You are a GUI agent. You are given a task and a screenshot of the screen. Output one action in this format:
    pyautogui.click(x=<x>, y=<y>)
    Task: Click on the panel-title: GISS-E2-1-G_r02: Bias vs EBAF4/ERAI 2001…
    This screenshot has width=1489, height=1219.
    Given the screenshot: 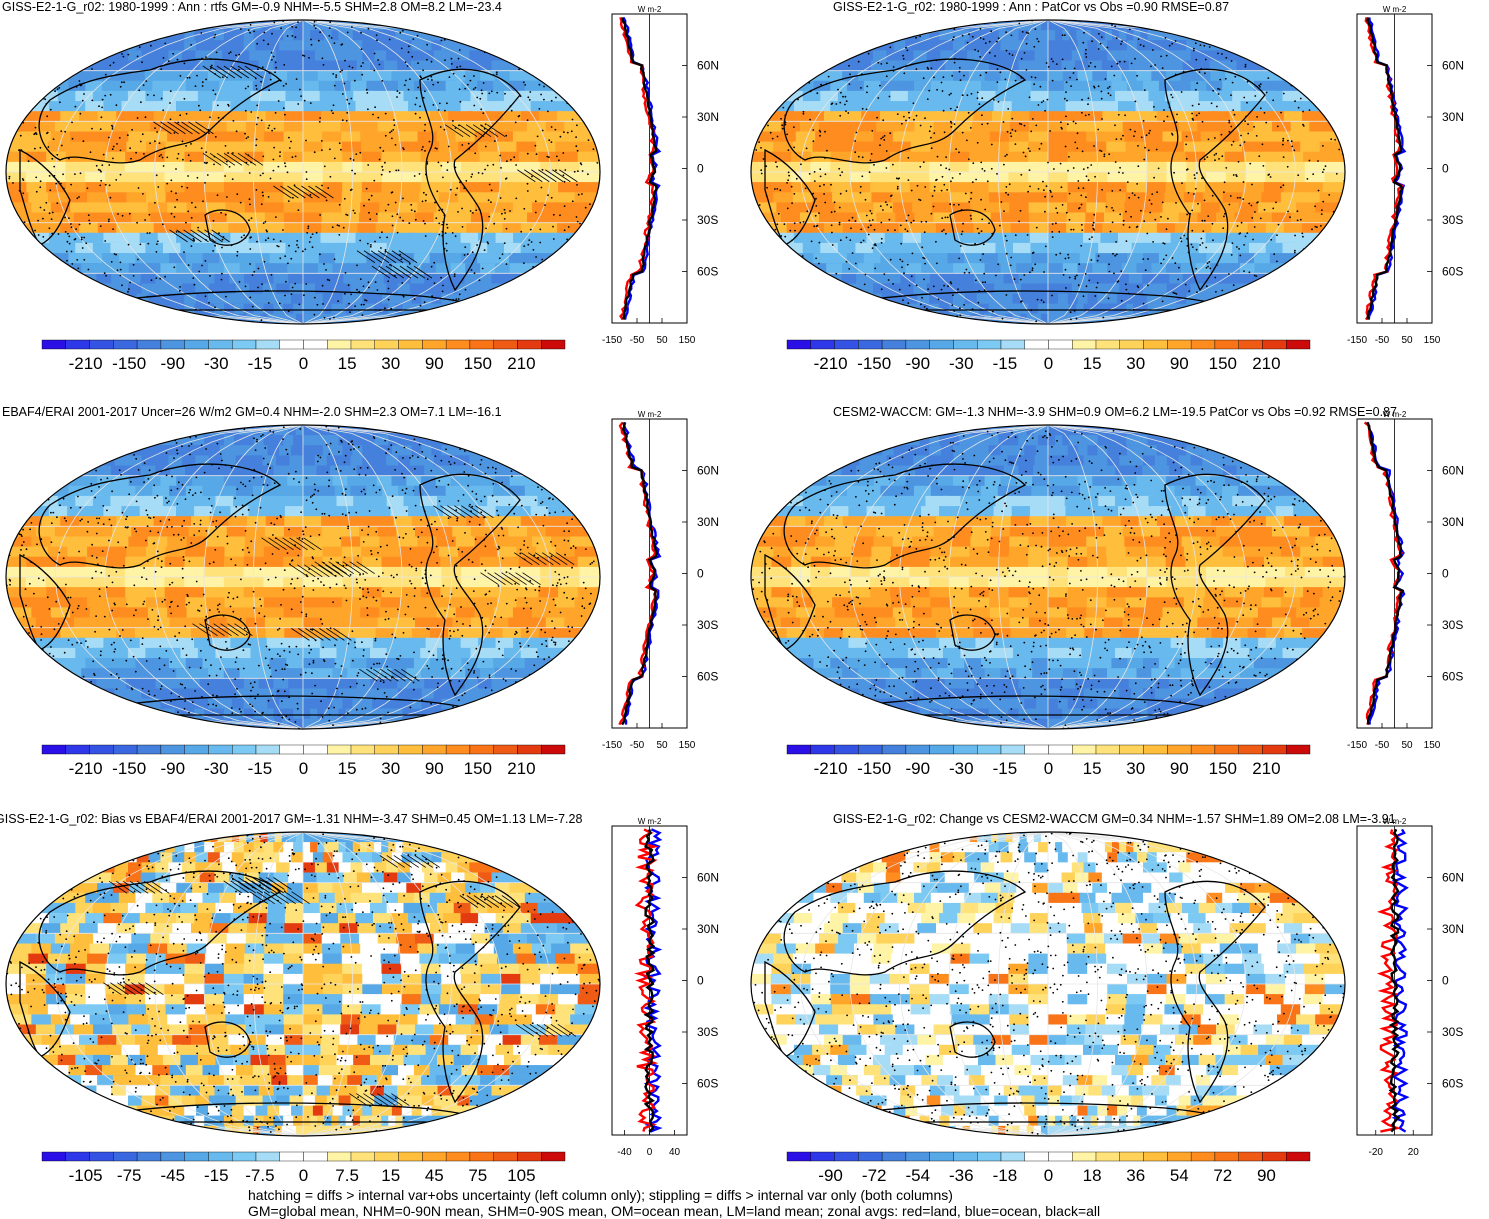 What is the action you would take?
    pyautogui.click(x=291, y=819)
    